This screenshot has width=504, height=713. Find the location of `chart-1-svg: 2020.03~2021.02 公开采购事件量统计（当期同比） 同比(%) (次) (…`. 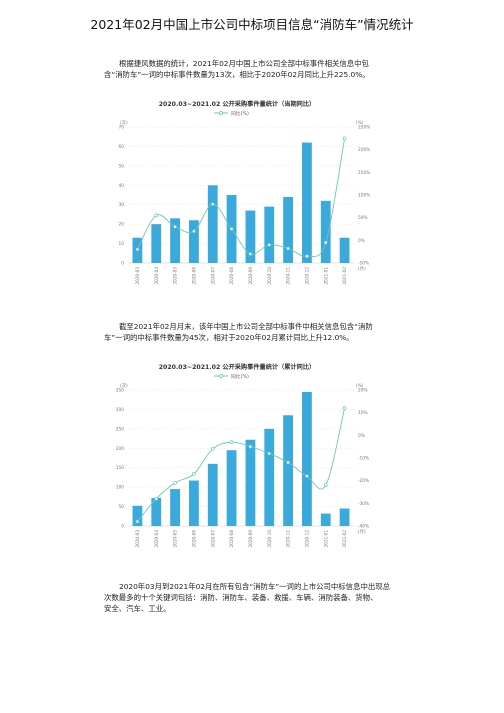

chart-1-svg: 2020.03~2021.02 公开采购事件量统计（当期同比） 同比(%) (次) (… is located at coordinates (244, 192).